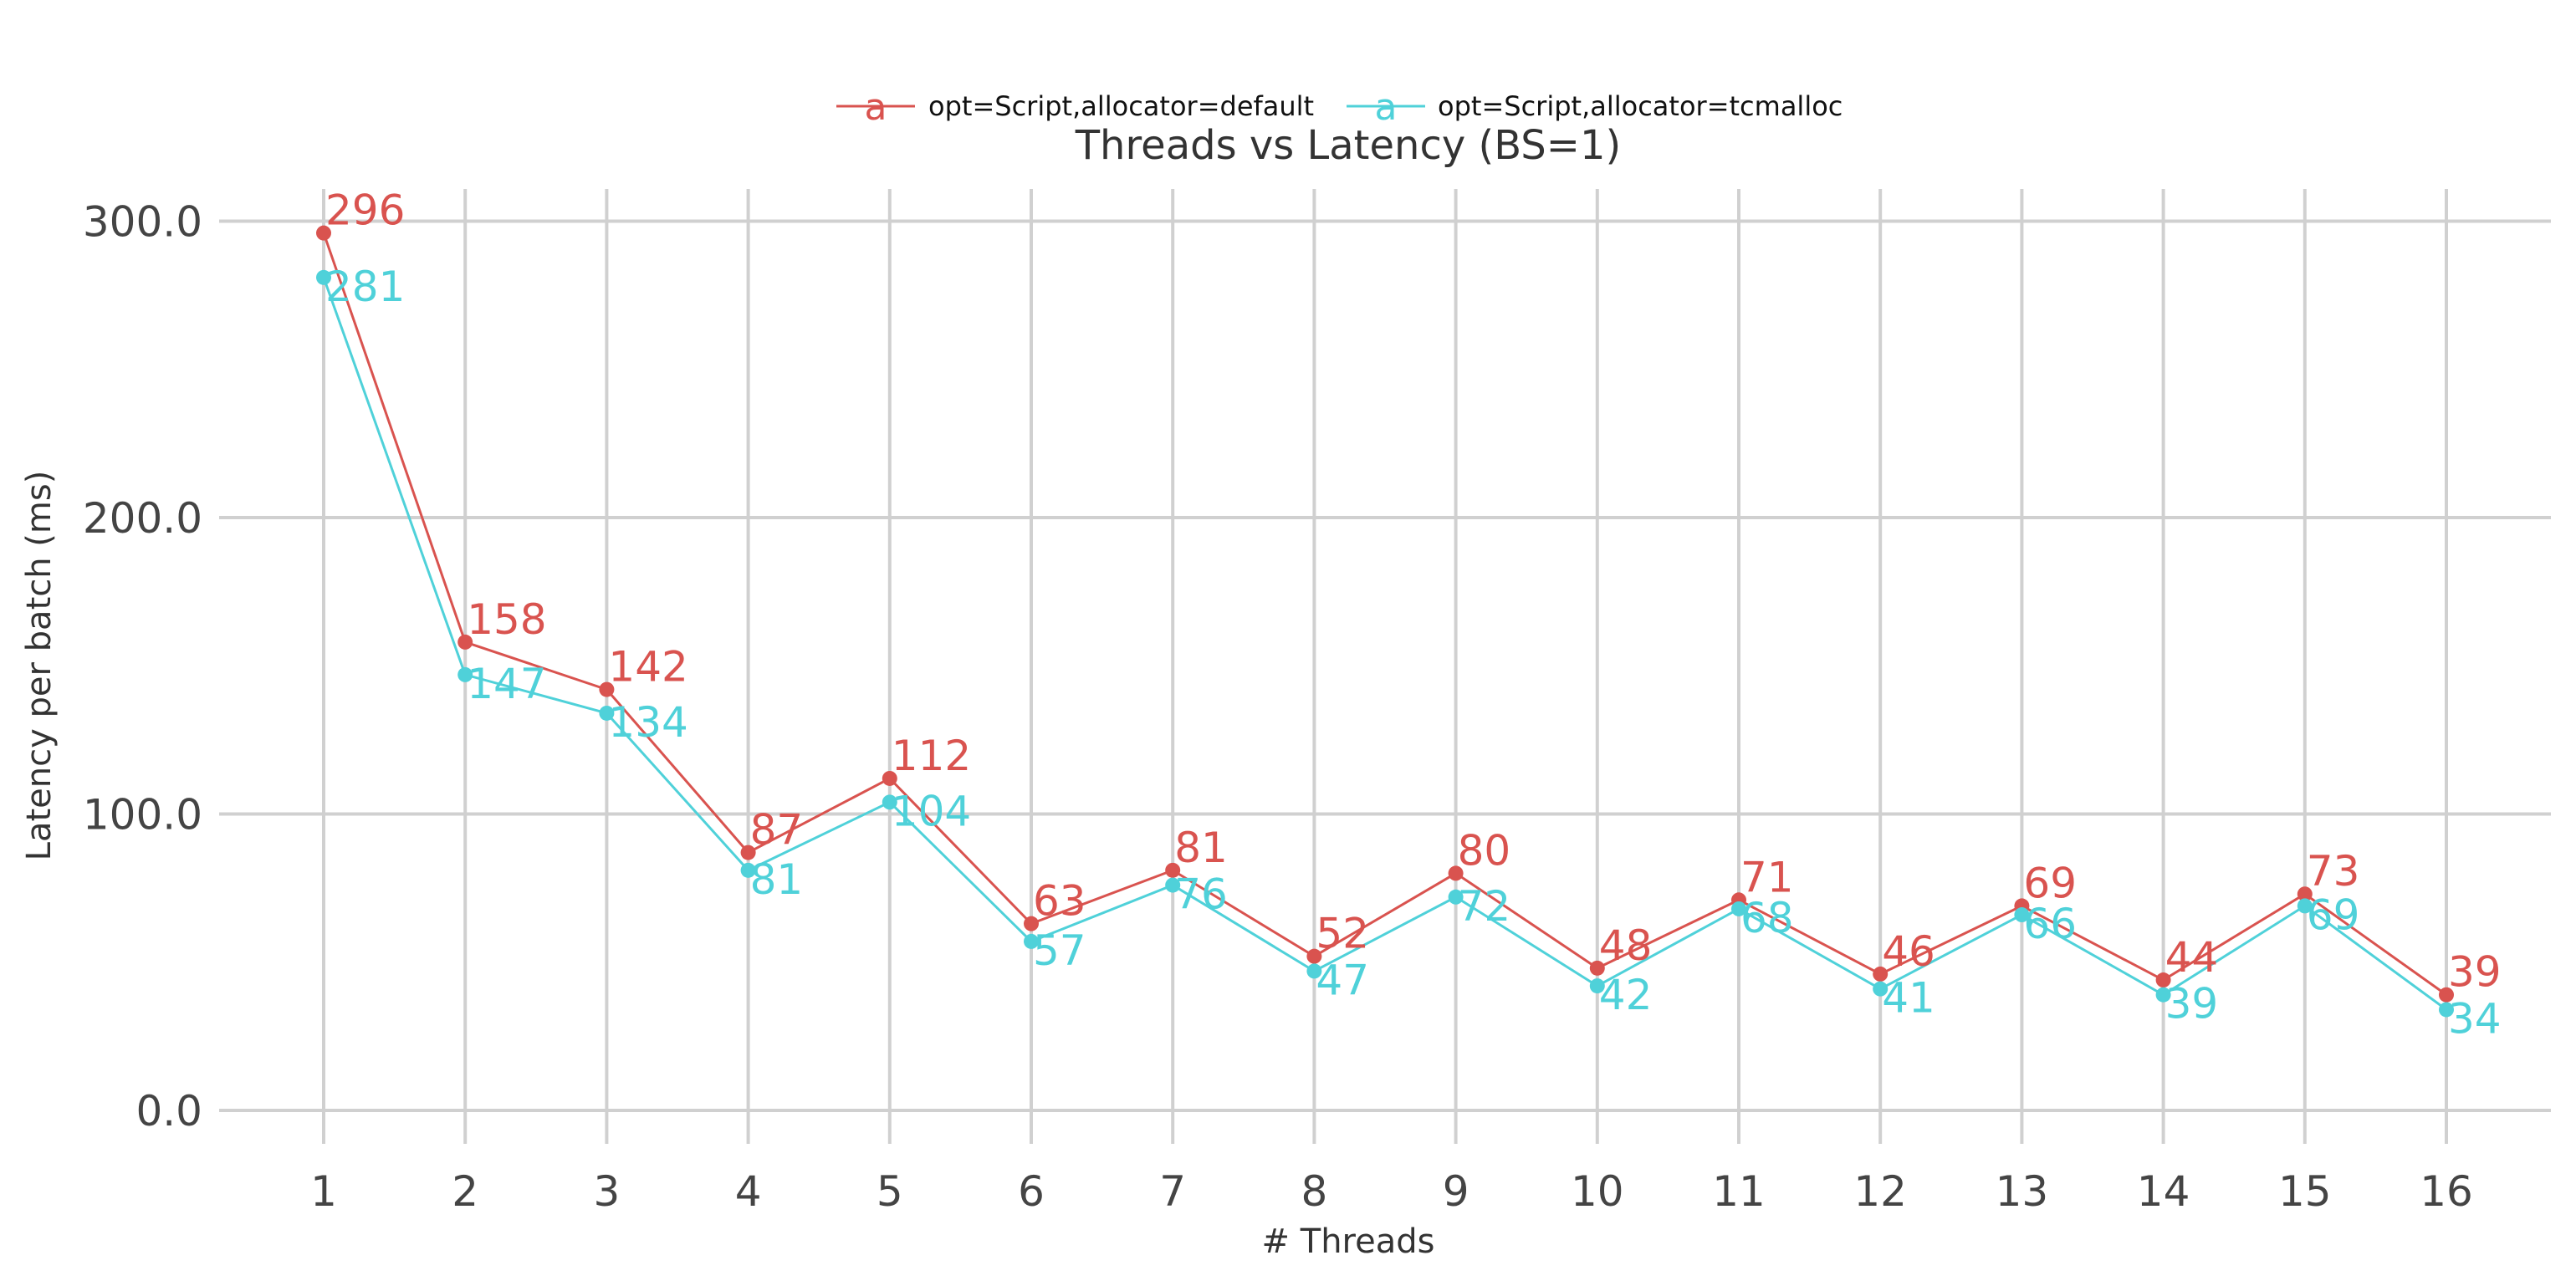 The height and width of the screenshot is (1286, 2576). Describe the element at coordinates (1626, 945) in the screenshot. I see `data-label: 48` at that location.